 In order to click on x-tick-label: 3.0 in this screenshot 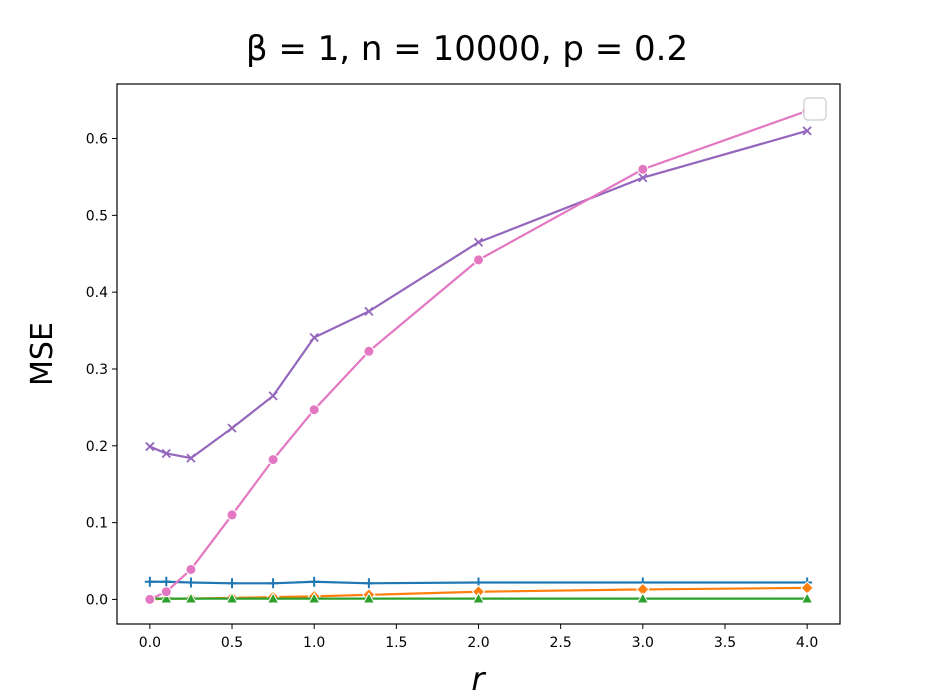, I will do `click(643, 643)`.